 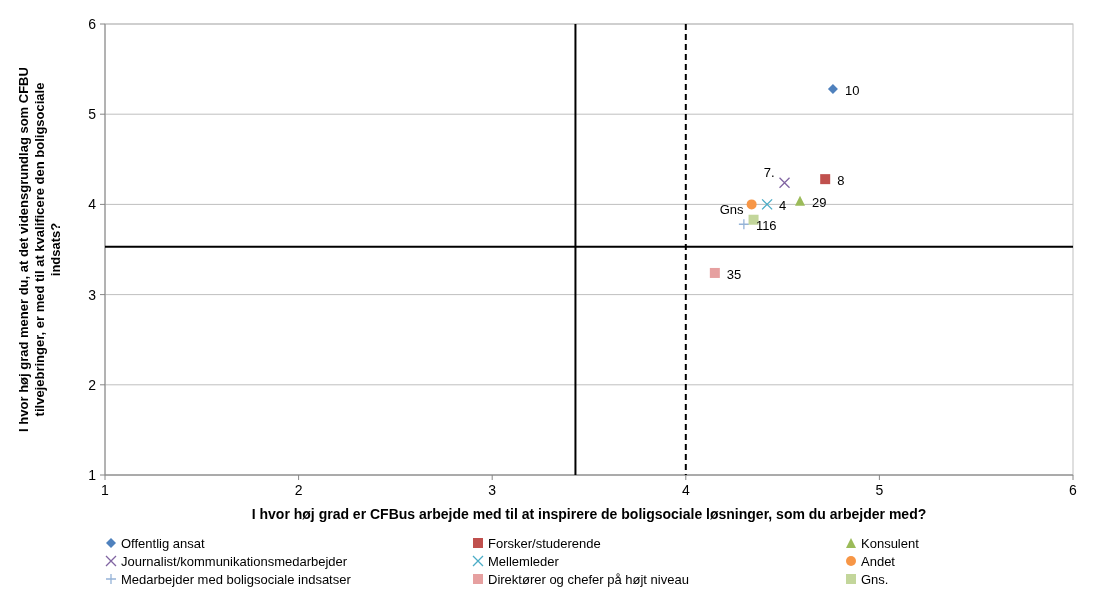 What do you see at coordinates (685, 490) in the screenshot?
I see `x-tick-label: 4` at bounding box center [685, 490].